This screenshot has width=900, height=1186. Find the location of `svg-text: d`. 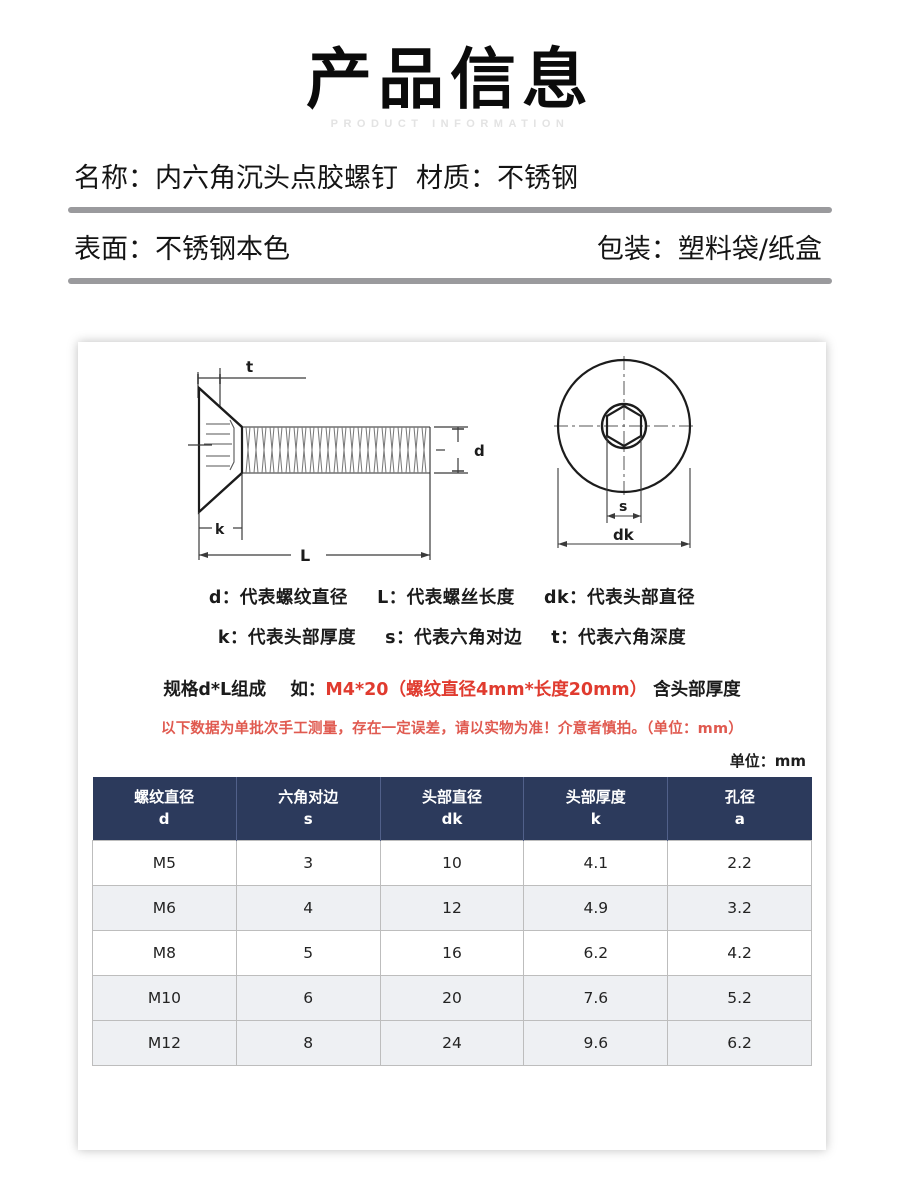

svg-text: d is located at coordinates (479, 451).